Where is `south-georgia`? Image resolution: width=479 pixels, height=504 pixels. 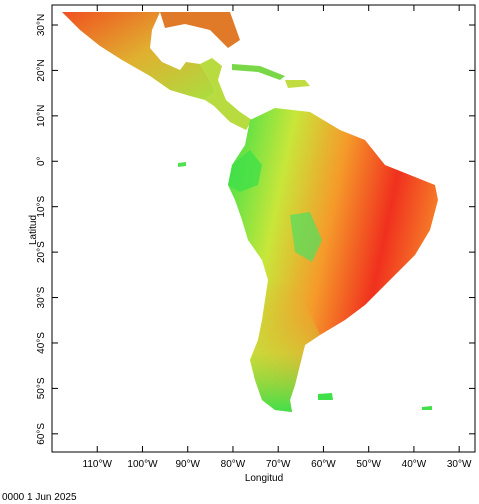
south-georgia is located at coordinates (427, 408).